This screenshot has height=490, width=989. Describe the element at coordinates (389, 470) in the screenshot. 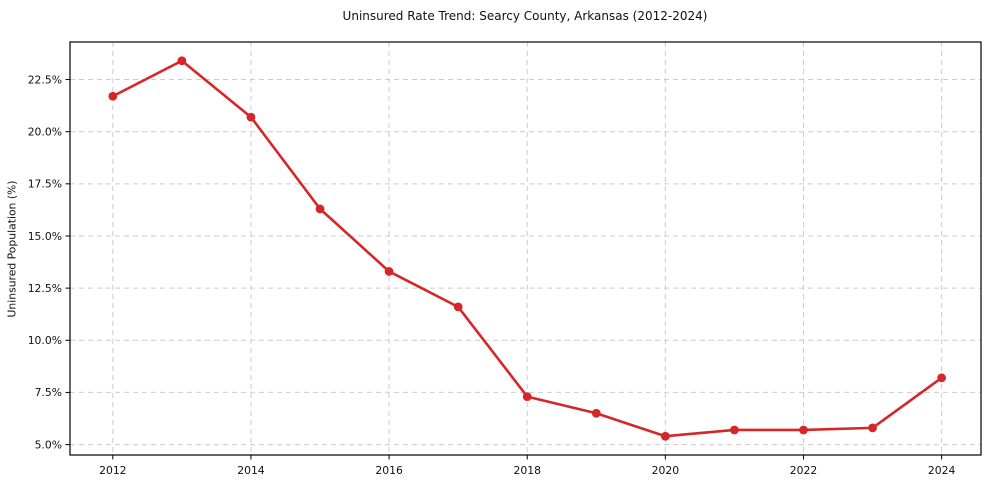

I see `x-tick-label: 2016` at that location.